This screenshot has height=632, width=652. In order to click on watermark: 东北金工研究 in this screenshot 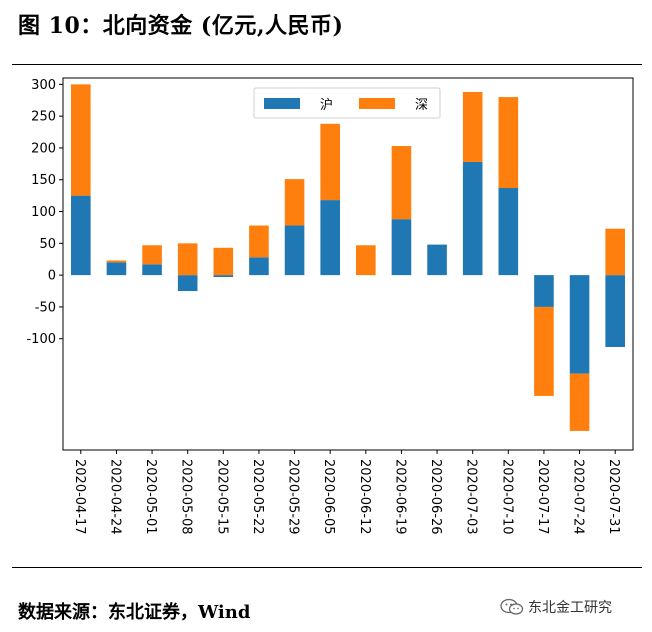, I will do `click(556, 607)`.